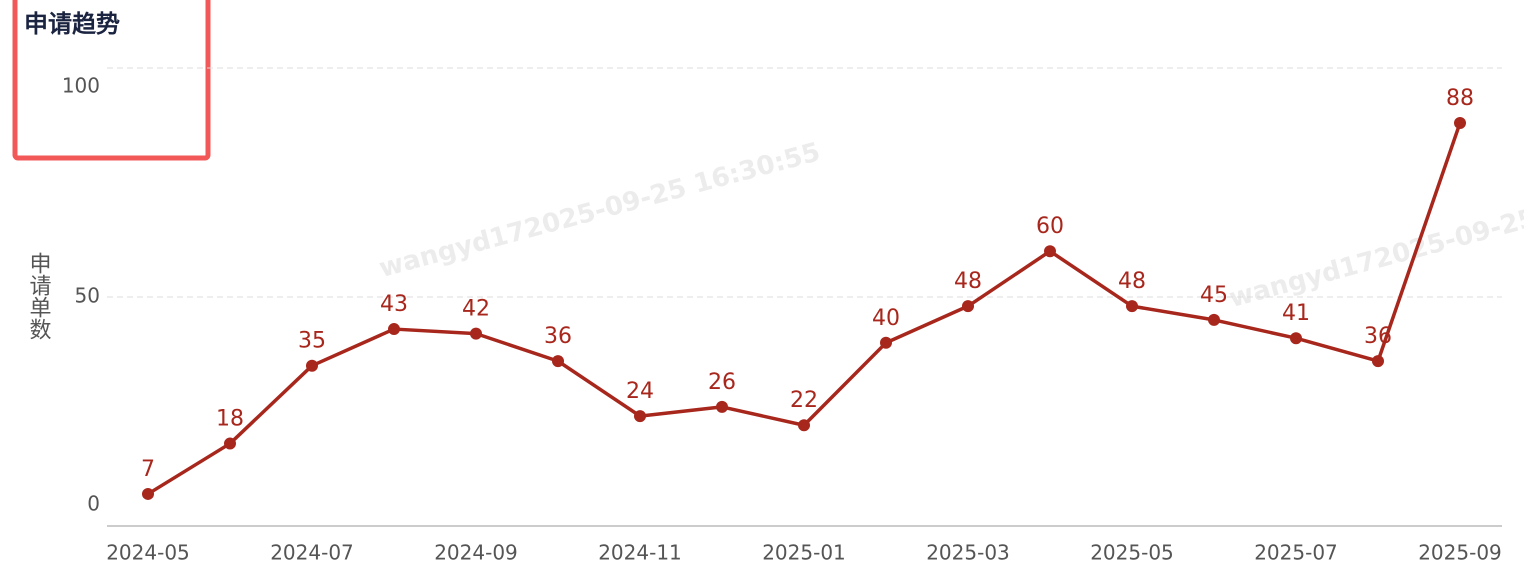 The image size is (1524, 582). Describe the element at coordinates (87, 296) in the screenshot. I see `y-tick-label: 50` at that location.